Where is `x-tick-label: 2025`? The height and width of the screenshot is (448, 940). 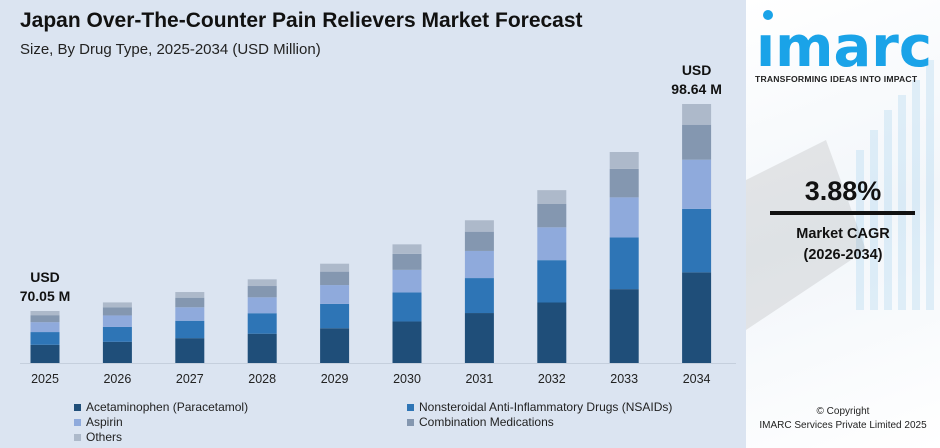 x-tick-label: 2025 is located at coordinates (45, 379).